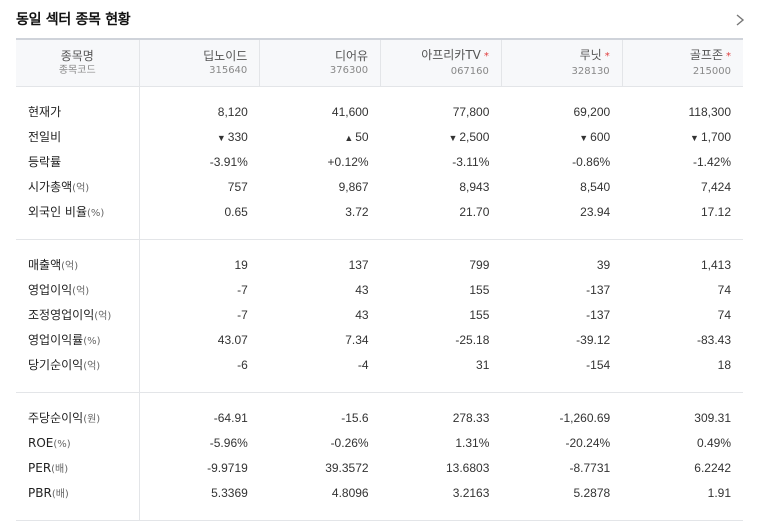  What do you see at coordinates (561, 63) in the screenshot?
I see `stock-header-3: 루닛 * 328130` at bounding box center [561, 63].